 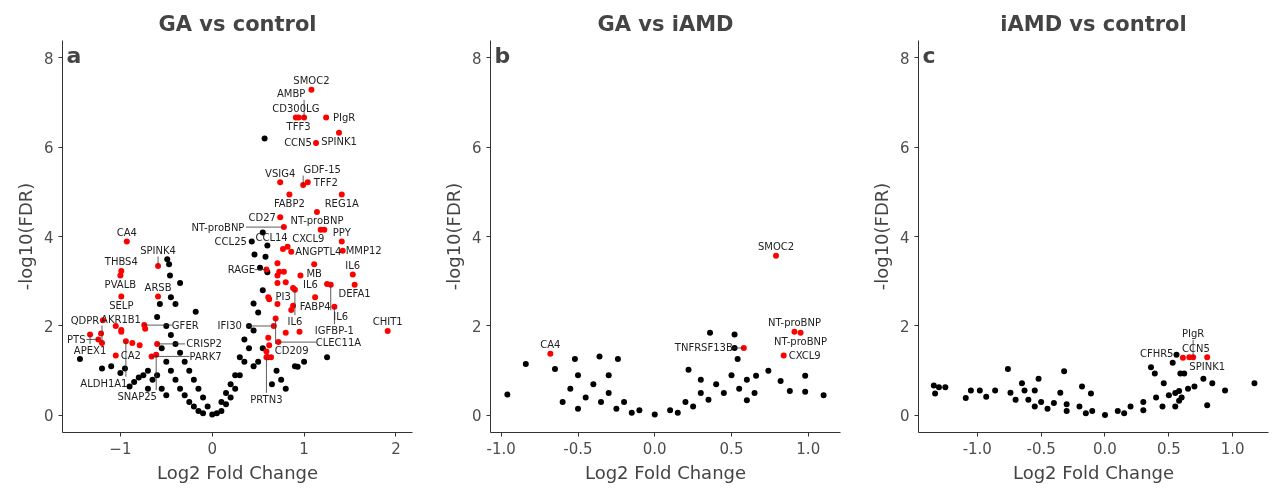 I want to click on annotation: CCN5, so click(x=1196, y=349).